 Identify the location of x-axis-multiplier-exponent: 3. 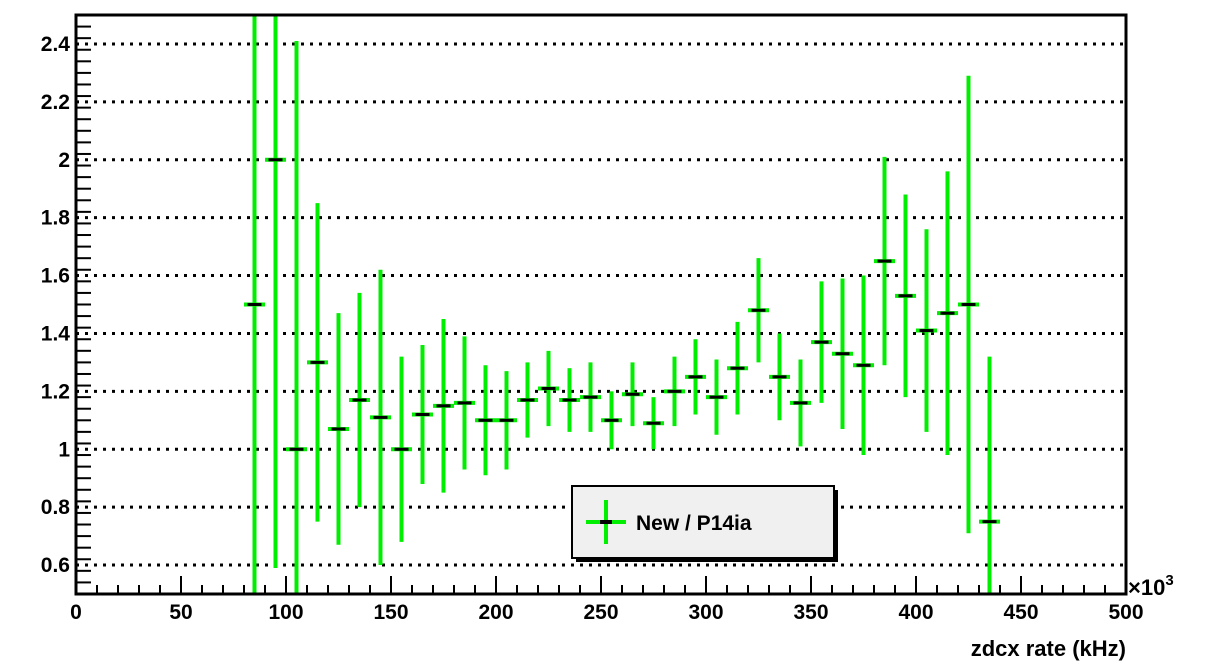
(1169, 580).